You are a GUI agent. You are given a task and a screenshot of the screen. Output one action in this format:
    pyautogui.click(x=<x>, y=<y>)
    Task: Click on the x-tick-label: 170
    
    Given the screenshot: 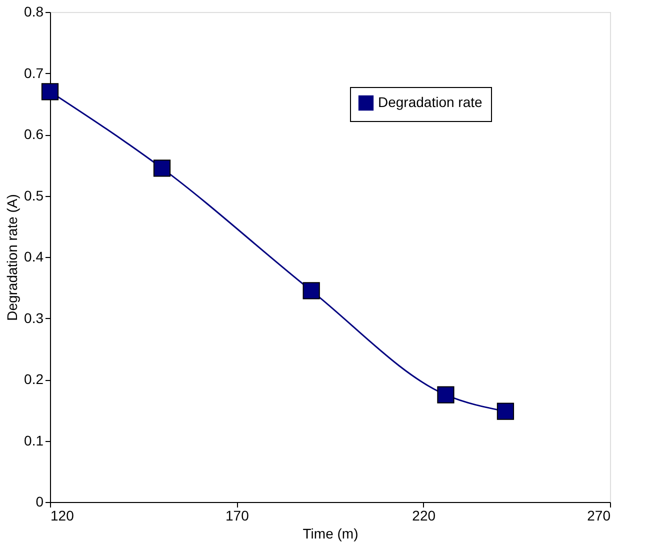 What is the action you would take?
    pyautogui.click(x=237, y=516)
    